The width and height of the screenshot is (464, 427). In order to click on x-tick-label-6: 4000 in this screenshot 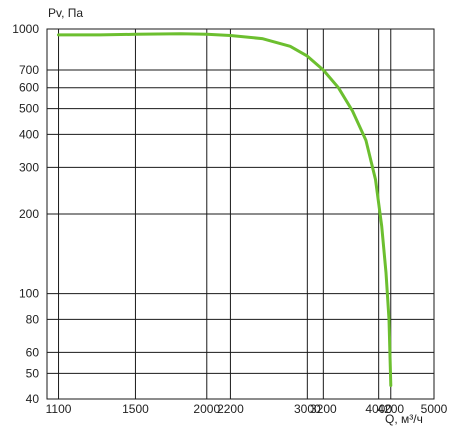, I will do `click(378, 409)`.